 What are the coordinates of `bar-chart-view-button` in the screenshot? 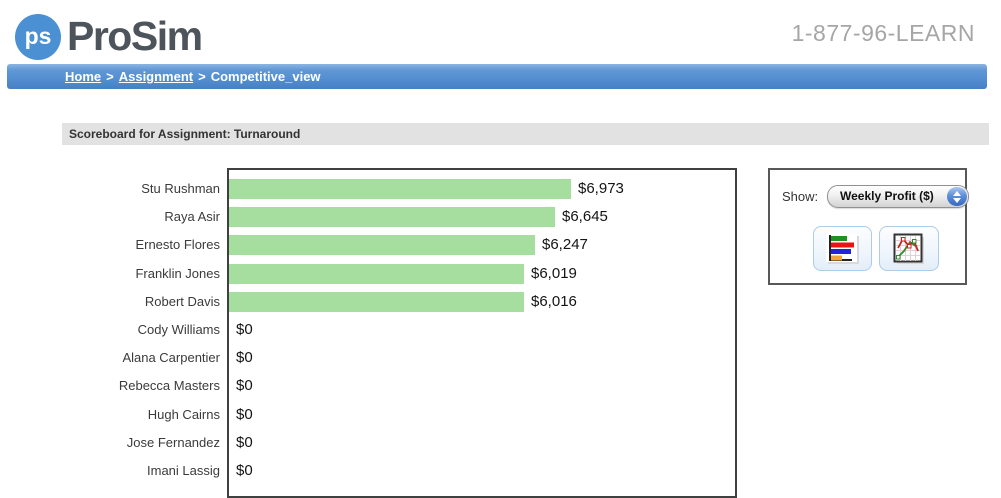 It's located at (842, 248).